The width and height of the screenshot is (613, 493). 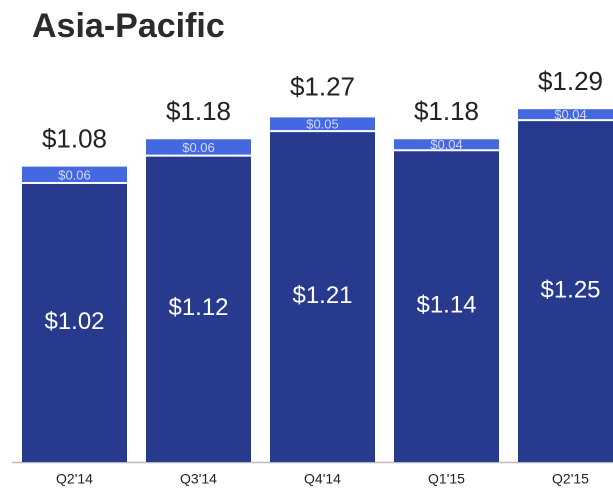 I want to click on total-label: $1.08, so click(x=74, y=138).